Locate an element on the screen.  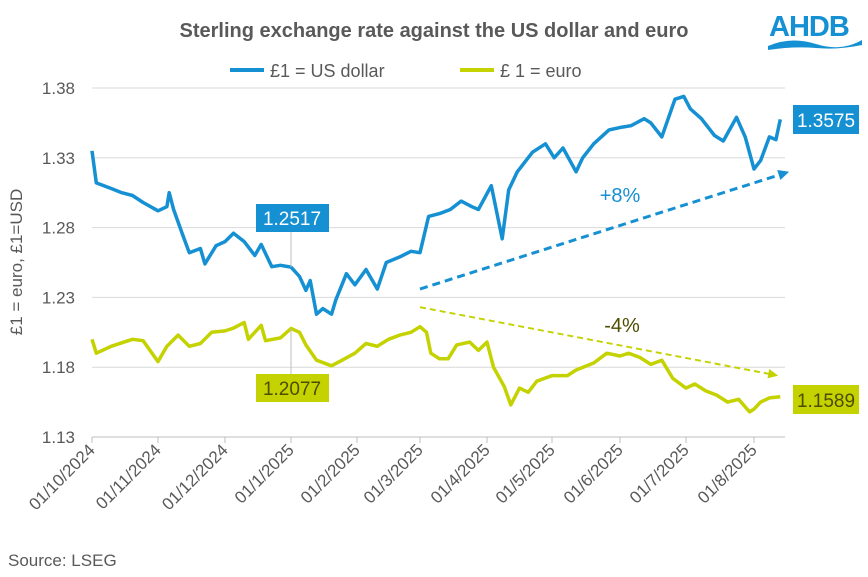
y-axis-label: £1 = euro, £1=USD is located at coordinates (16, 262).